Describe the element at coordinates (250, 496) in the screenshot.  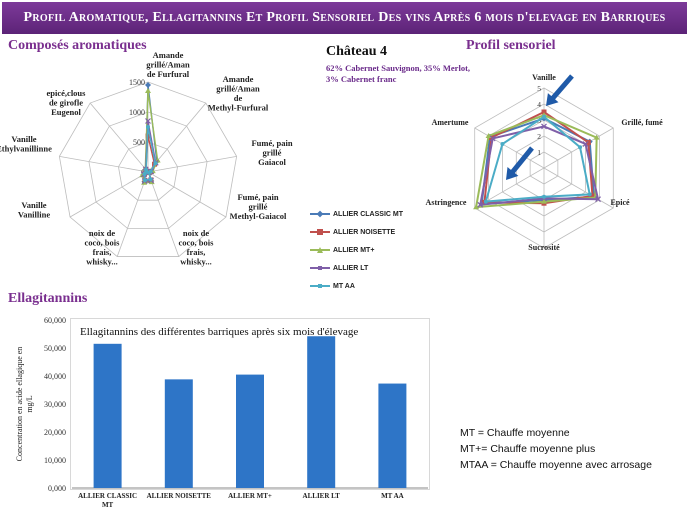
I see `x-tick-label: ALLIER MT+` at that location.